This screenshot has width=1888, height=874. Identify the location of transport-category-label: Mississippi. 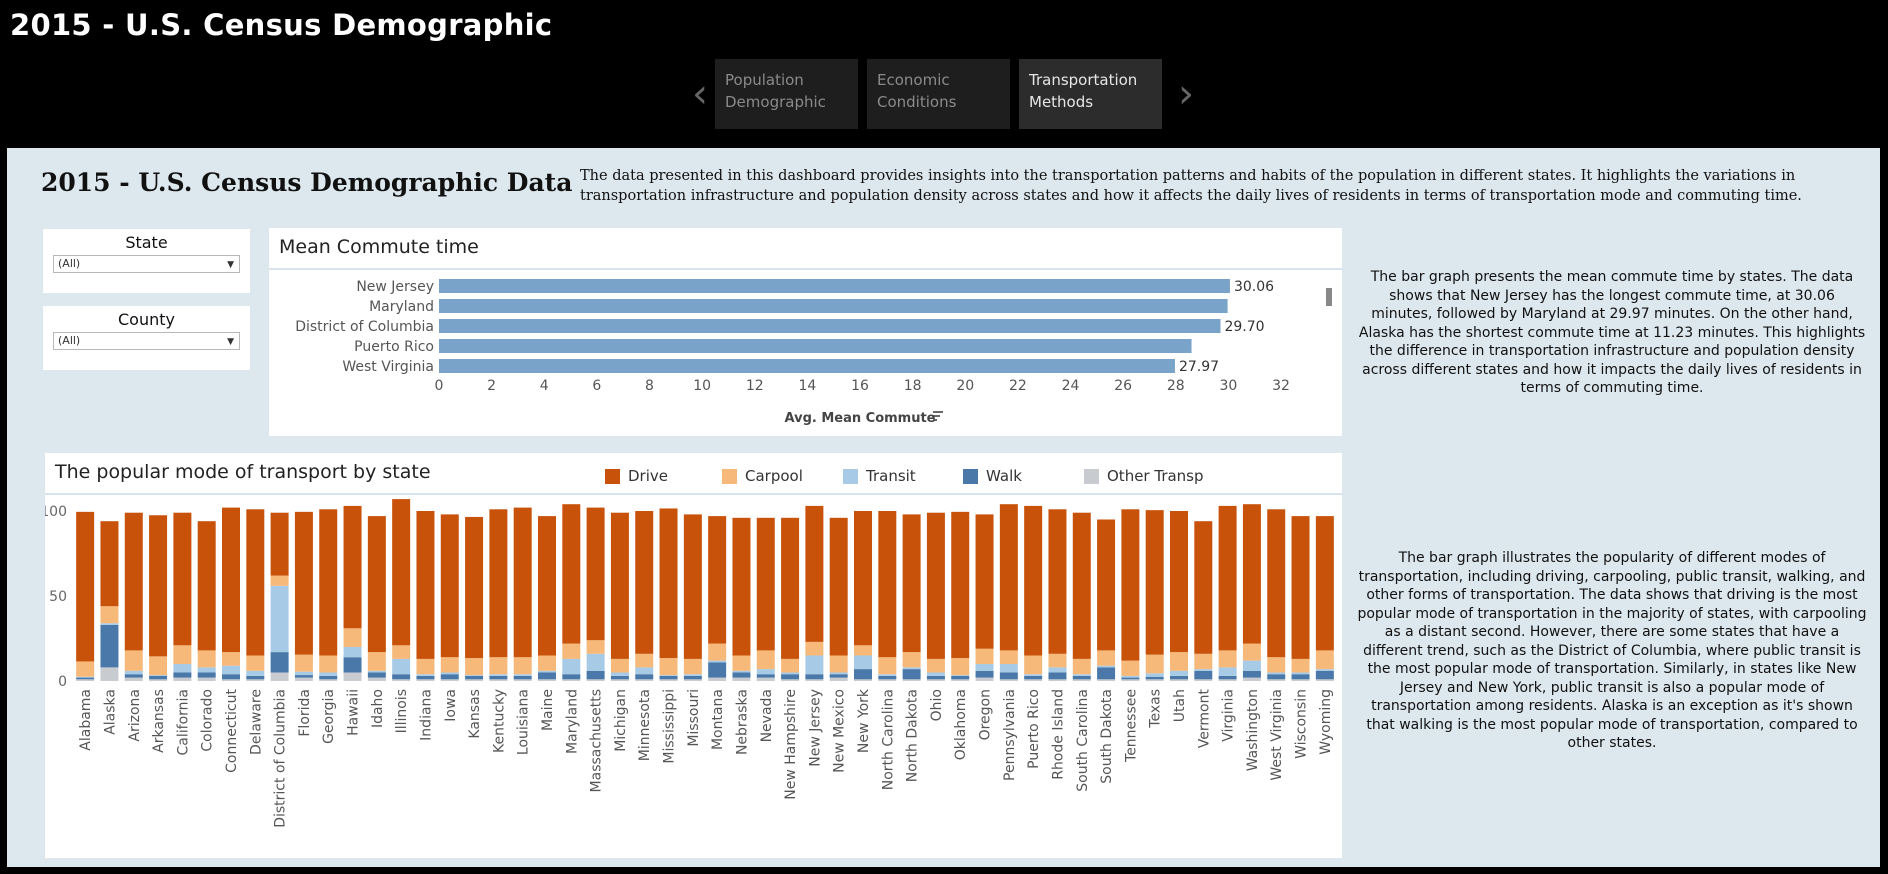
(670, 726).